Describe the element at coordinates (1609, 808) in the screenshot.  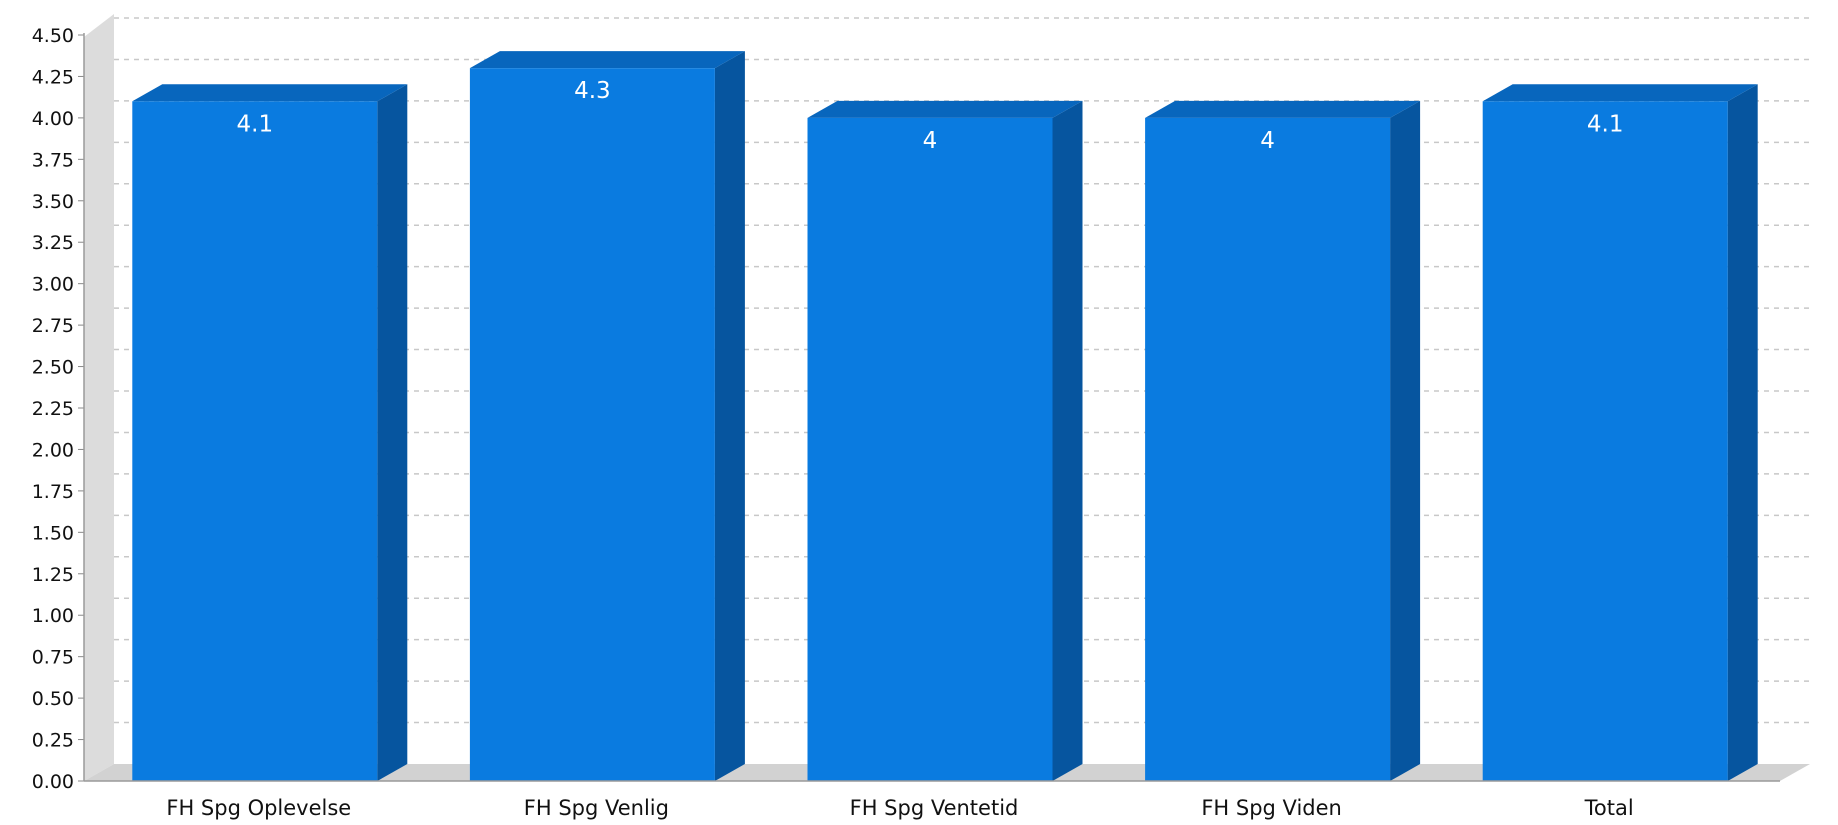
I see `x-category-label: Total` at that location.